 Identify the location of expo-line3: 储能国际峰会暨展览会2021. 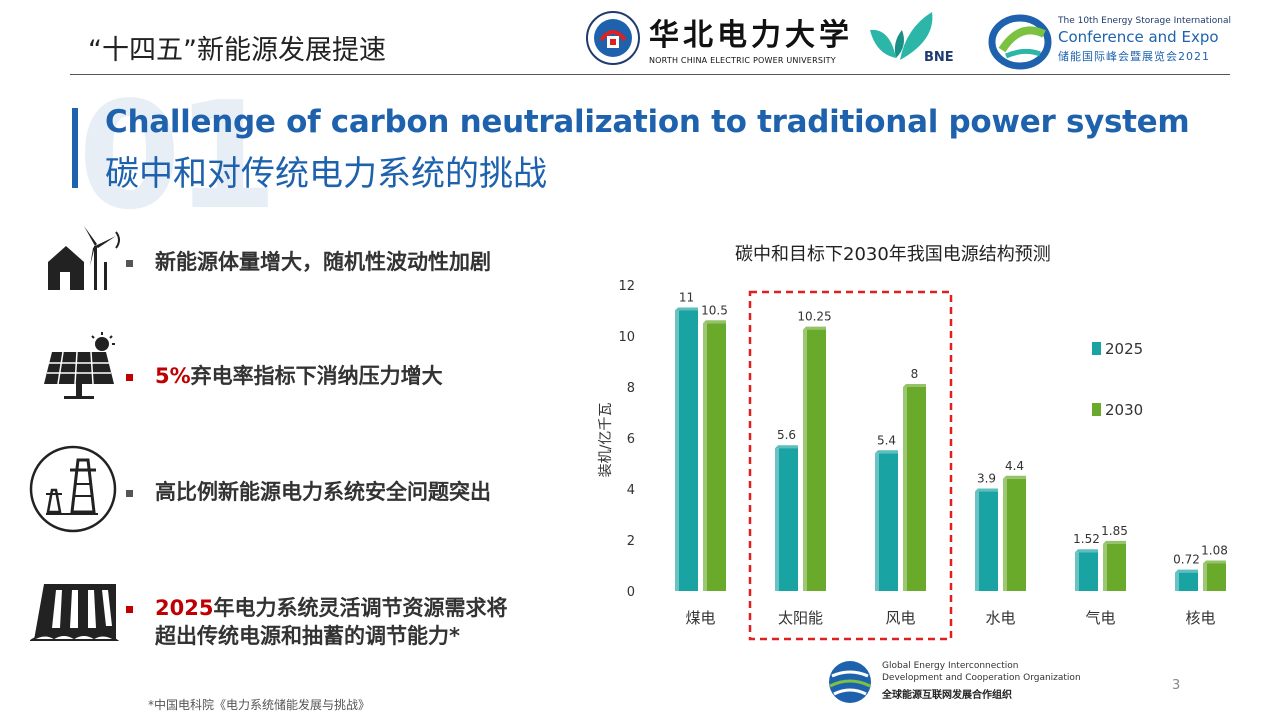
(1134, 56).